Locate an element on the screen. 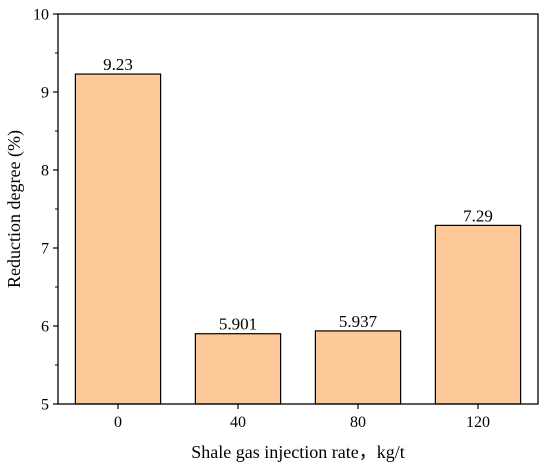  x-axis-ticks: 0 40 80 120 is located at coordinates (302, 417).